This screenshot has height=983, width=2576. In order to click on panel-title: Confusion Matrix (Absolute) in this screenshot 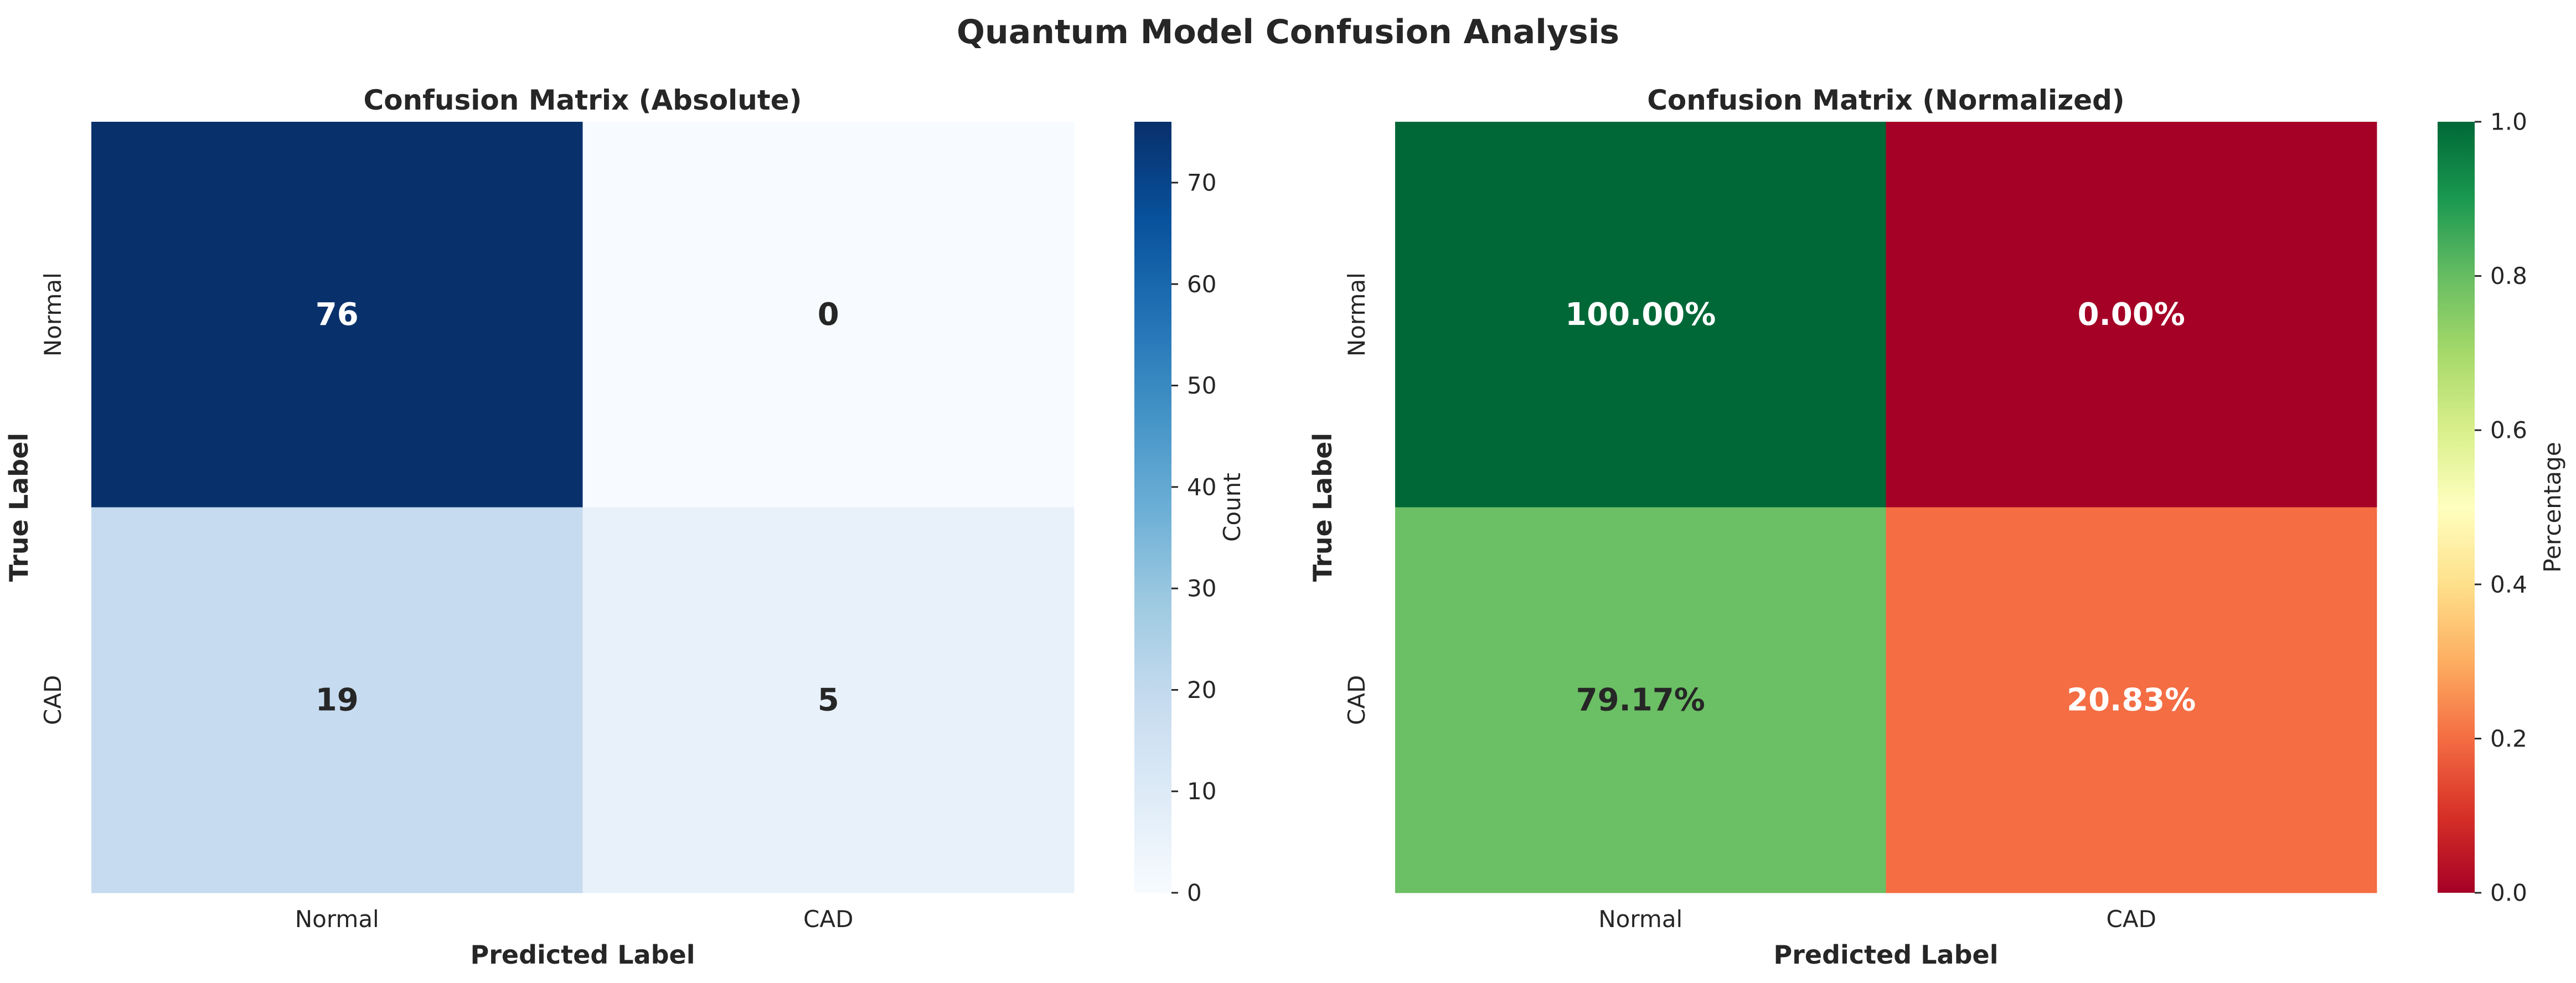, I will do `click(583, 100)`.